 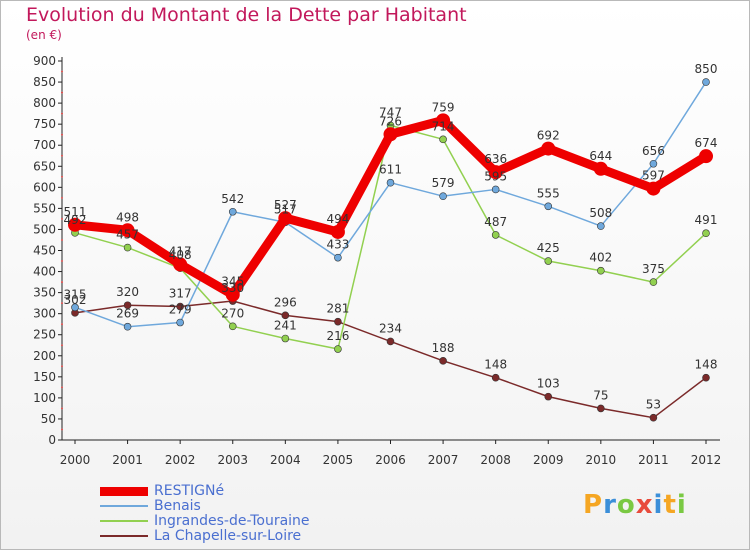 I want to click on data-label: 103, so click(x=548, y=384).